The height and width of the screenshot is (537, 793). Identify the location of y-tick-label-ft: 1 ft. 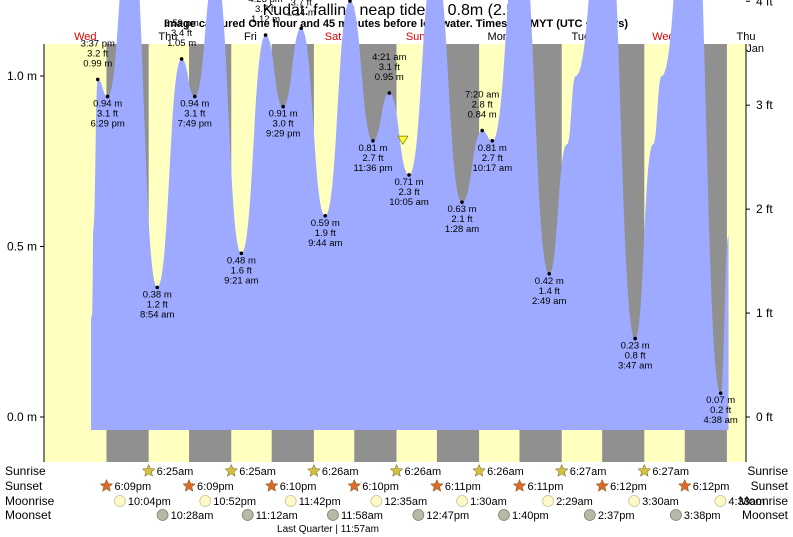
(764, 313).